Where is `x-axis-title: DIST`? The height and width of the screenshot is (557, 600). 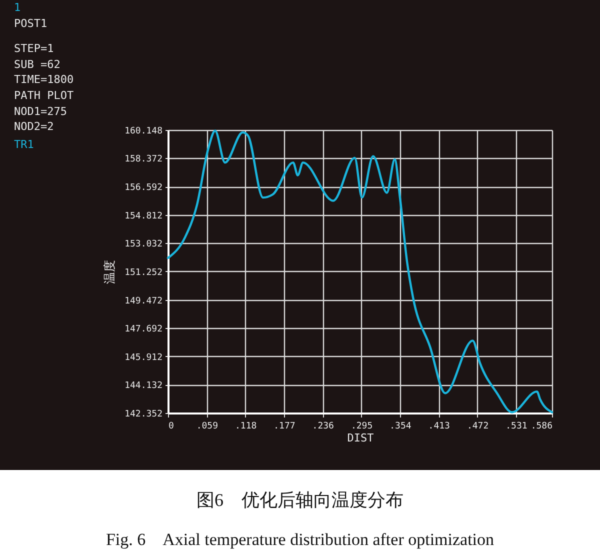
x-axis-title: DIST is located at coordinates (360, 438).